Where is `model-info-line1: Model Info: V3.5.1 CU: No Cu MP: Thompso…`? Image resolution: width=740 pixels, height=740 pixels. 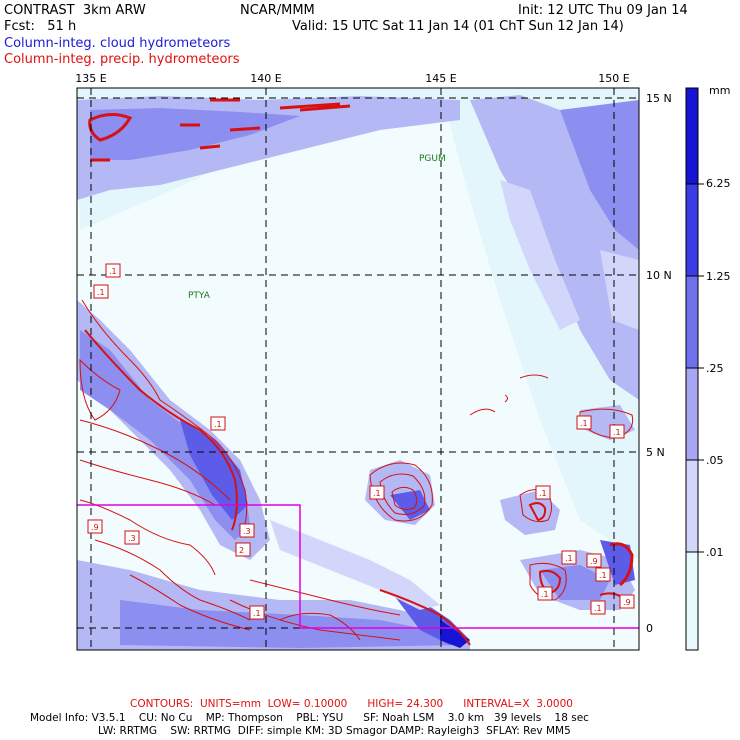 model-info-line1: Model Info: V3.5.1 CU: No Cu MP: Thompso… is located at coordinates (309, 718).